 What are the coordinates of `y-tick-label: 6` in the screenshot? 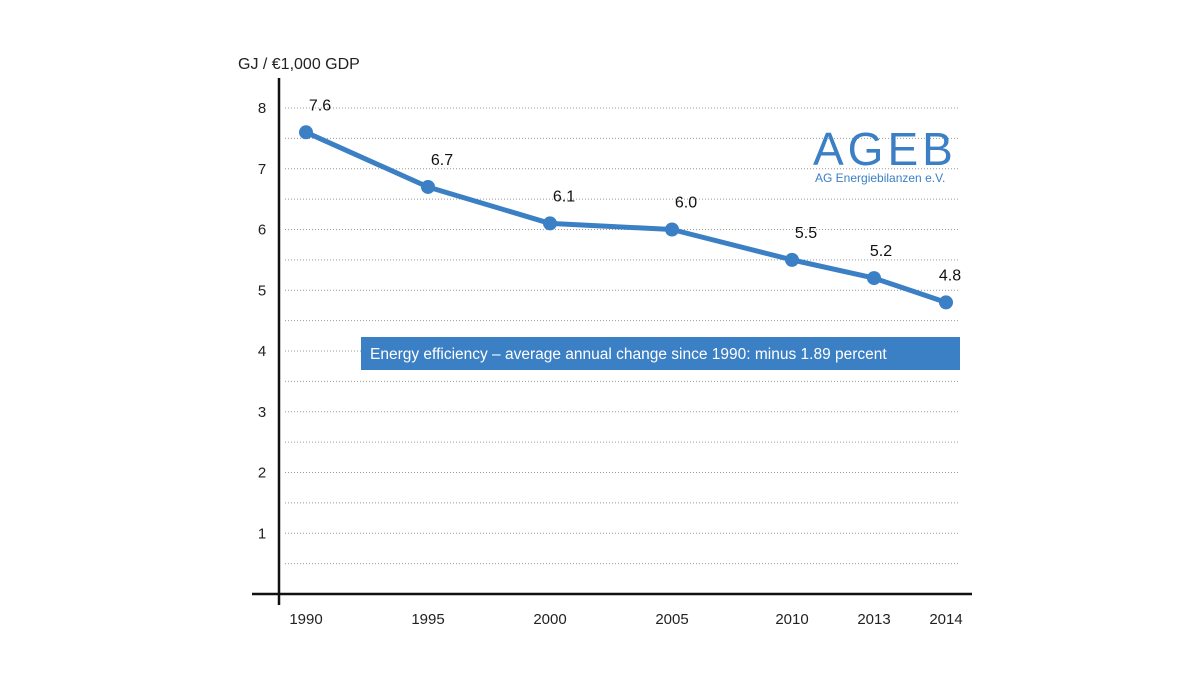 It's located at (262, 230).